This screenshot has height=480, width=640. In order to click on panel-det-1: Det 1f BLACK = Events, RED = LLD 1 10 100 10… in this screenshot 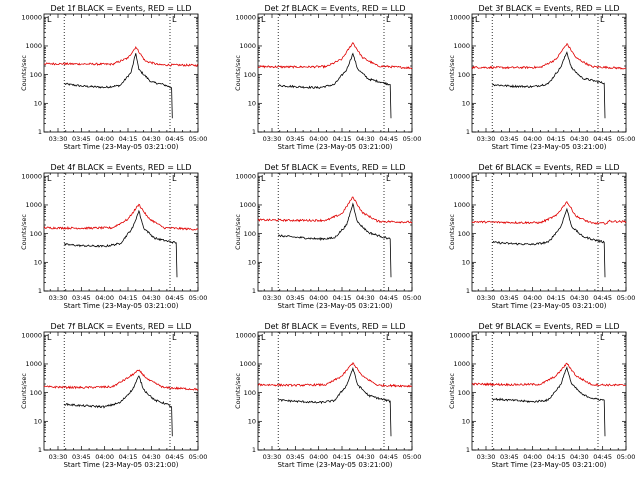, I will do `click(113, 77)`.